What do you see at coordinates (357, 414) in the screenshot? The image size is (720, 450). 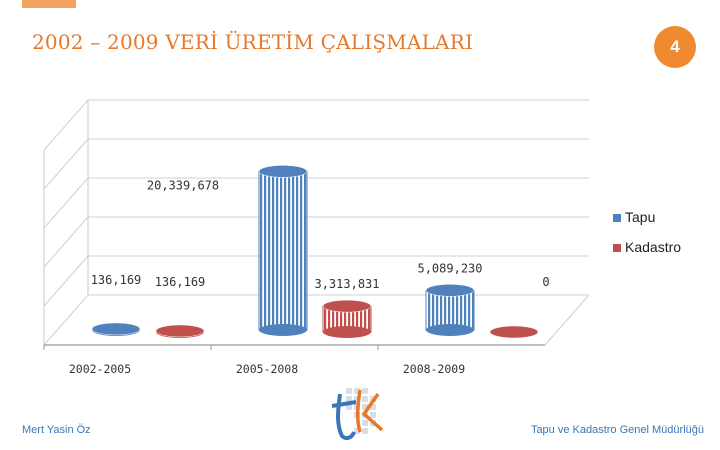 I see `tk-logo-icon` at bounding box center [357, 414].